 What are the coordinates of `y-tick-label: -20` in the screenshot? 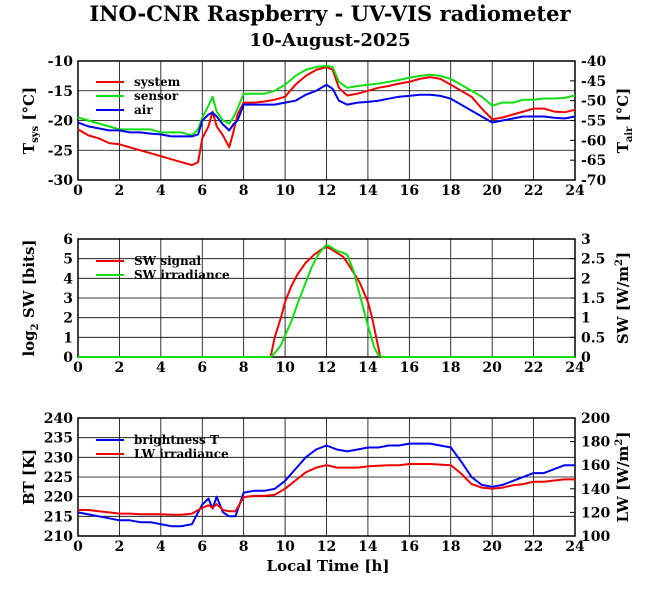 It's located at (61, 122).